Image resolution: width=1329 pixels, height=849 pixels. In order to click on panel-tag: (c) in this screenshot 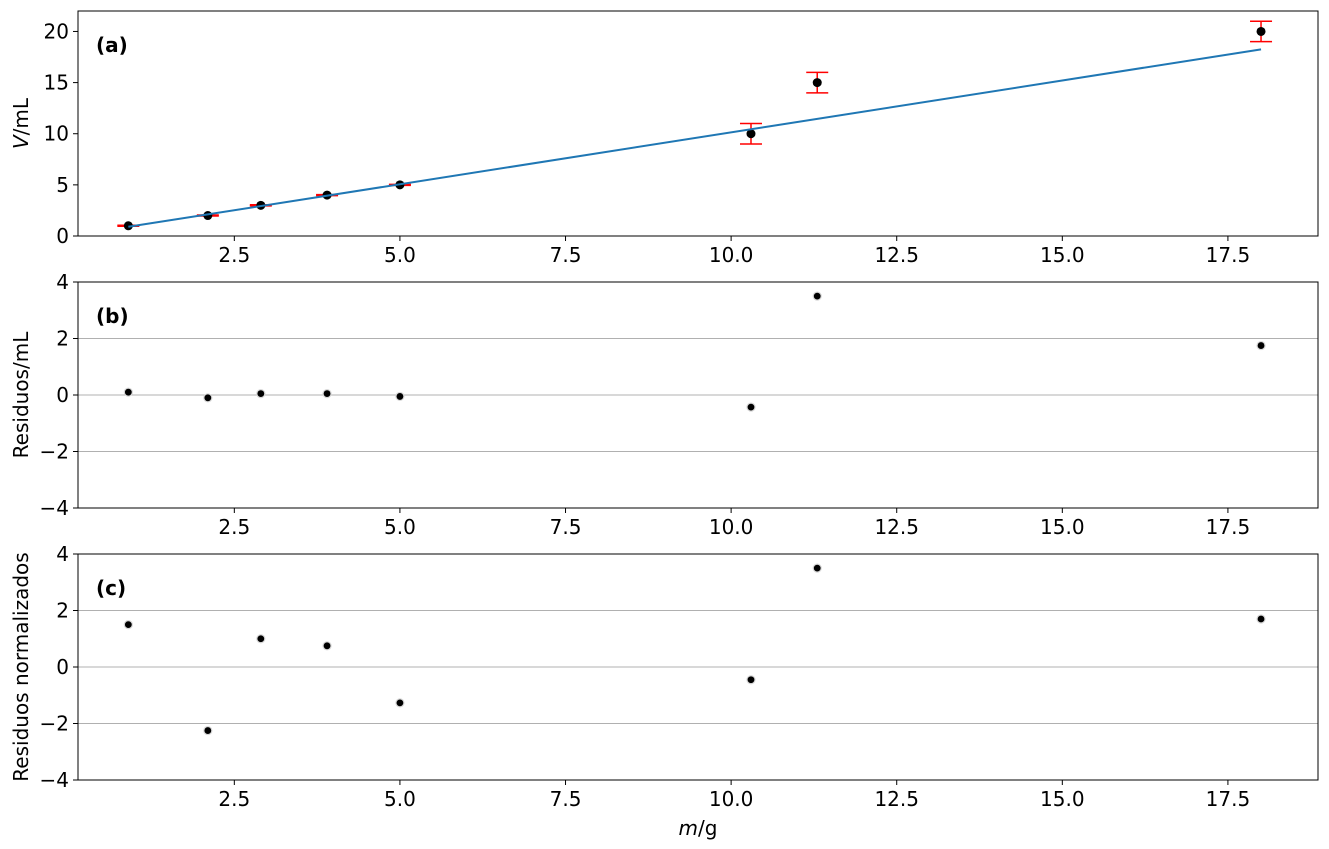, I will do `click(111, 588)`.